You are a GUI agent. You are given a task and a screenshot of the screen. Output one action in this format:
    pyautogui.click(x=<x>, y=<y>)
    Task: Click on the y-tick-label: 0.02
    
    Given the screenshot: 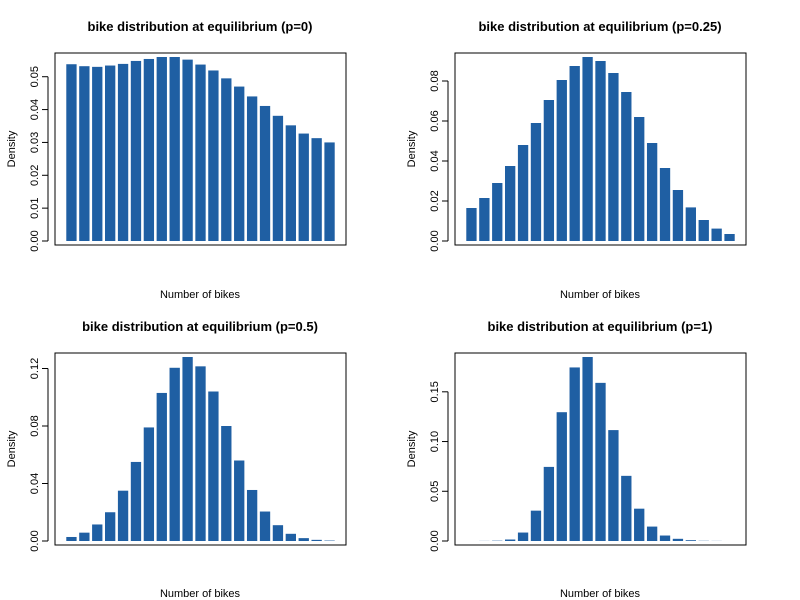 What is the action you would take?
    pyautogui.click(x=435, y=200)
    